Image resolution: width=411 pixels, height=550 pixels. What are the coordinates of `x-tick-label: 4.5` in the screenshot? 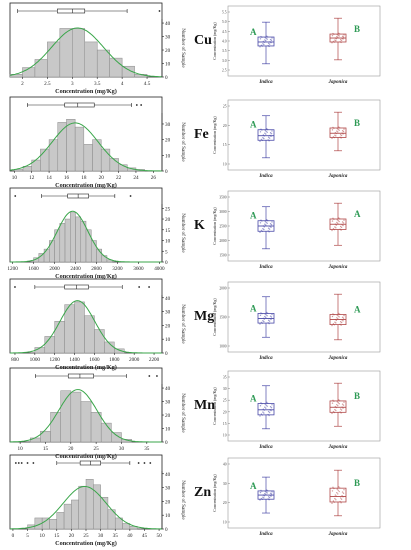 It's located at (147, 84).